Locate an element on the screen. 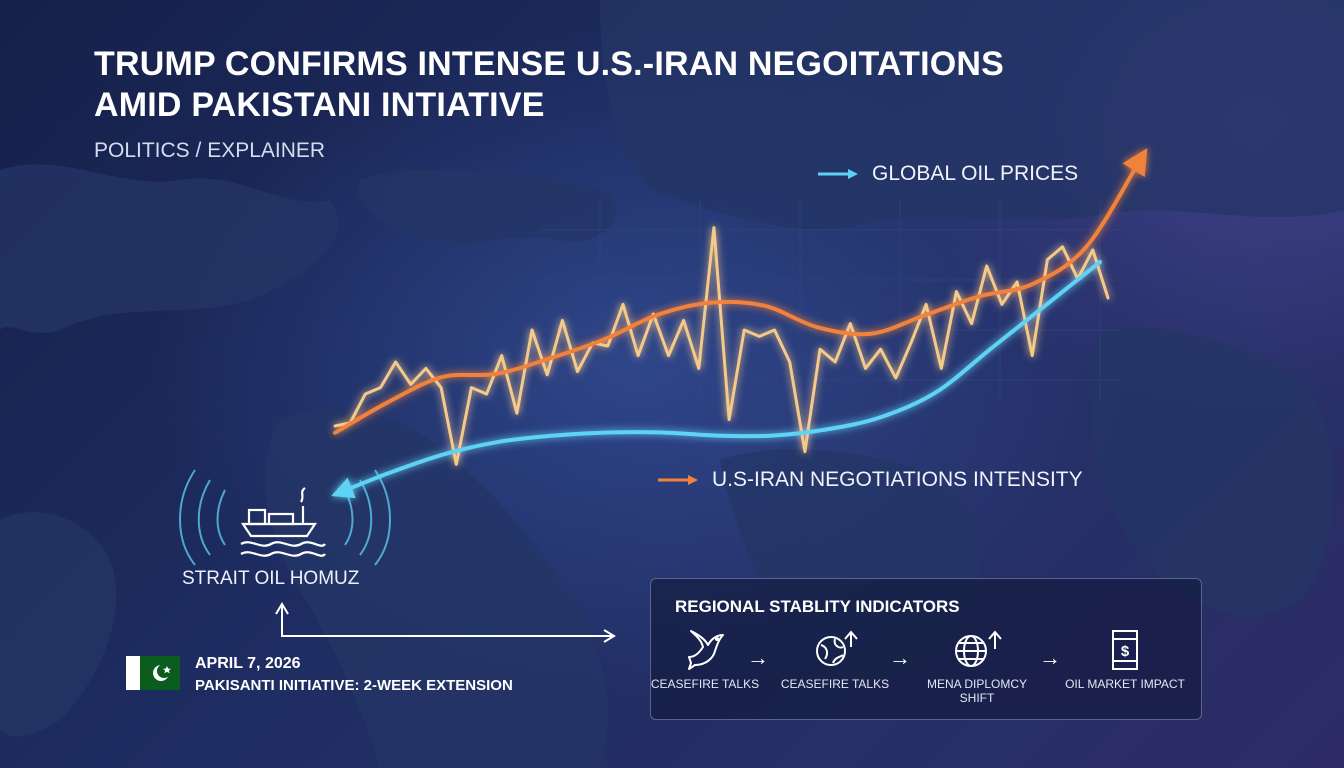 This screenshot has height=768, width=1344. category-label: POLITICS / EXPLAINER is located at coordinates (210, 150).